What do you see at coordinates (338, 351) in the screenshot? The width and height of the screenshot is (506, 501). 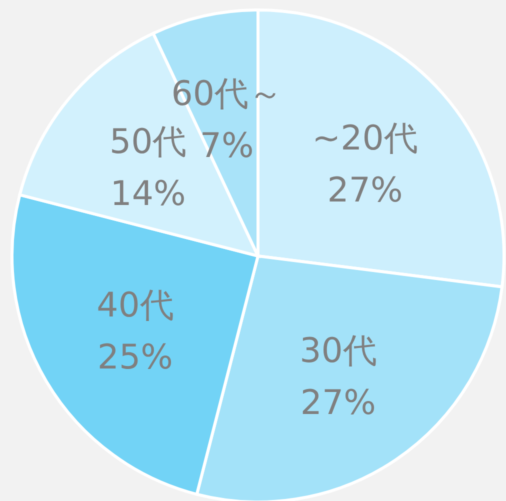 I see `slice-label: 30代` at bounding box center [338, 351].